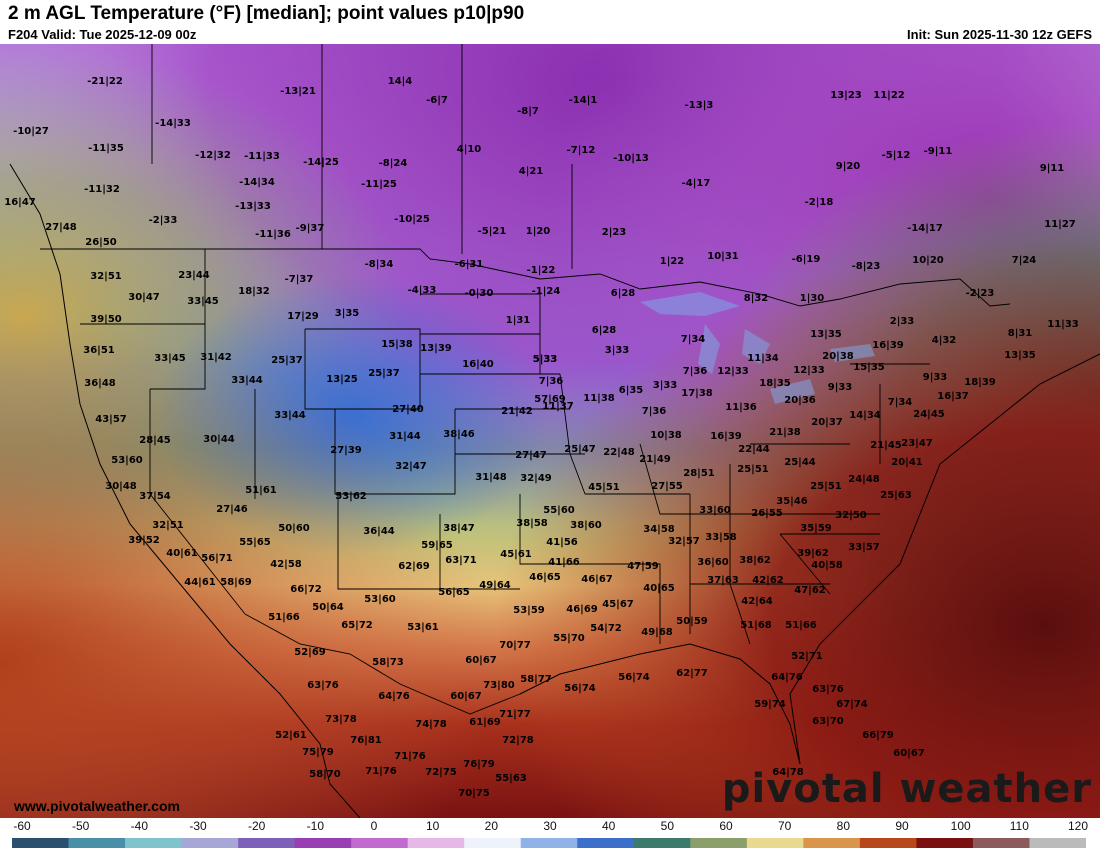  Describe the element at coordinates (692, 621) in the screenshot. I see `point-value-label: 50|59` at that location.